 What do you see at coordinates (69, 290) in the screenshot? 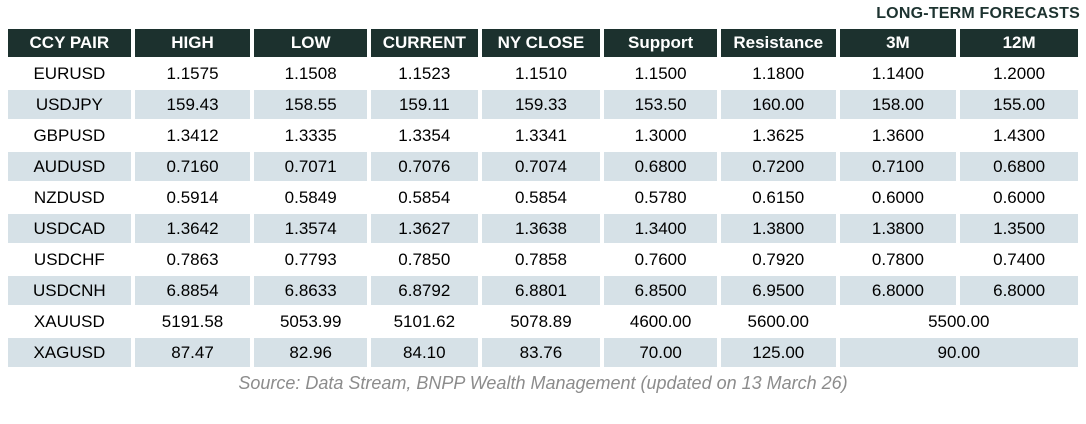
I see `pair-cell: USDCNH` at bounding box center [69, 290].